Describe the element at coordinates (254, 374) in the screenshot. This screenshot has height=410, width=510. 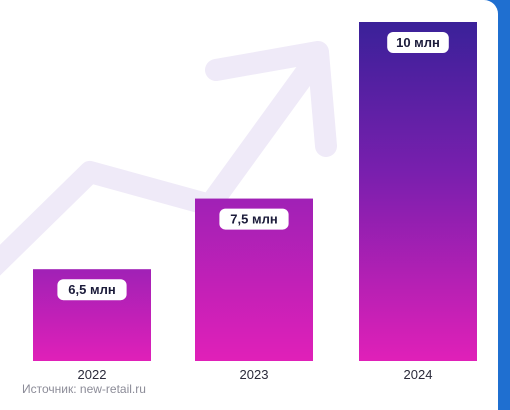
I see `x-tick-2023: 2023` at that location.